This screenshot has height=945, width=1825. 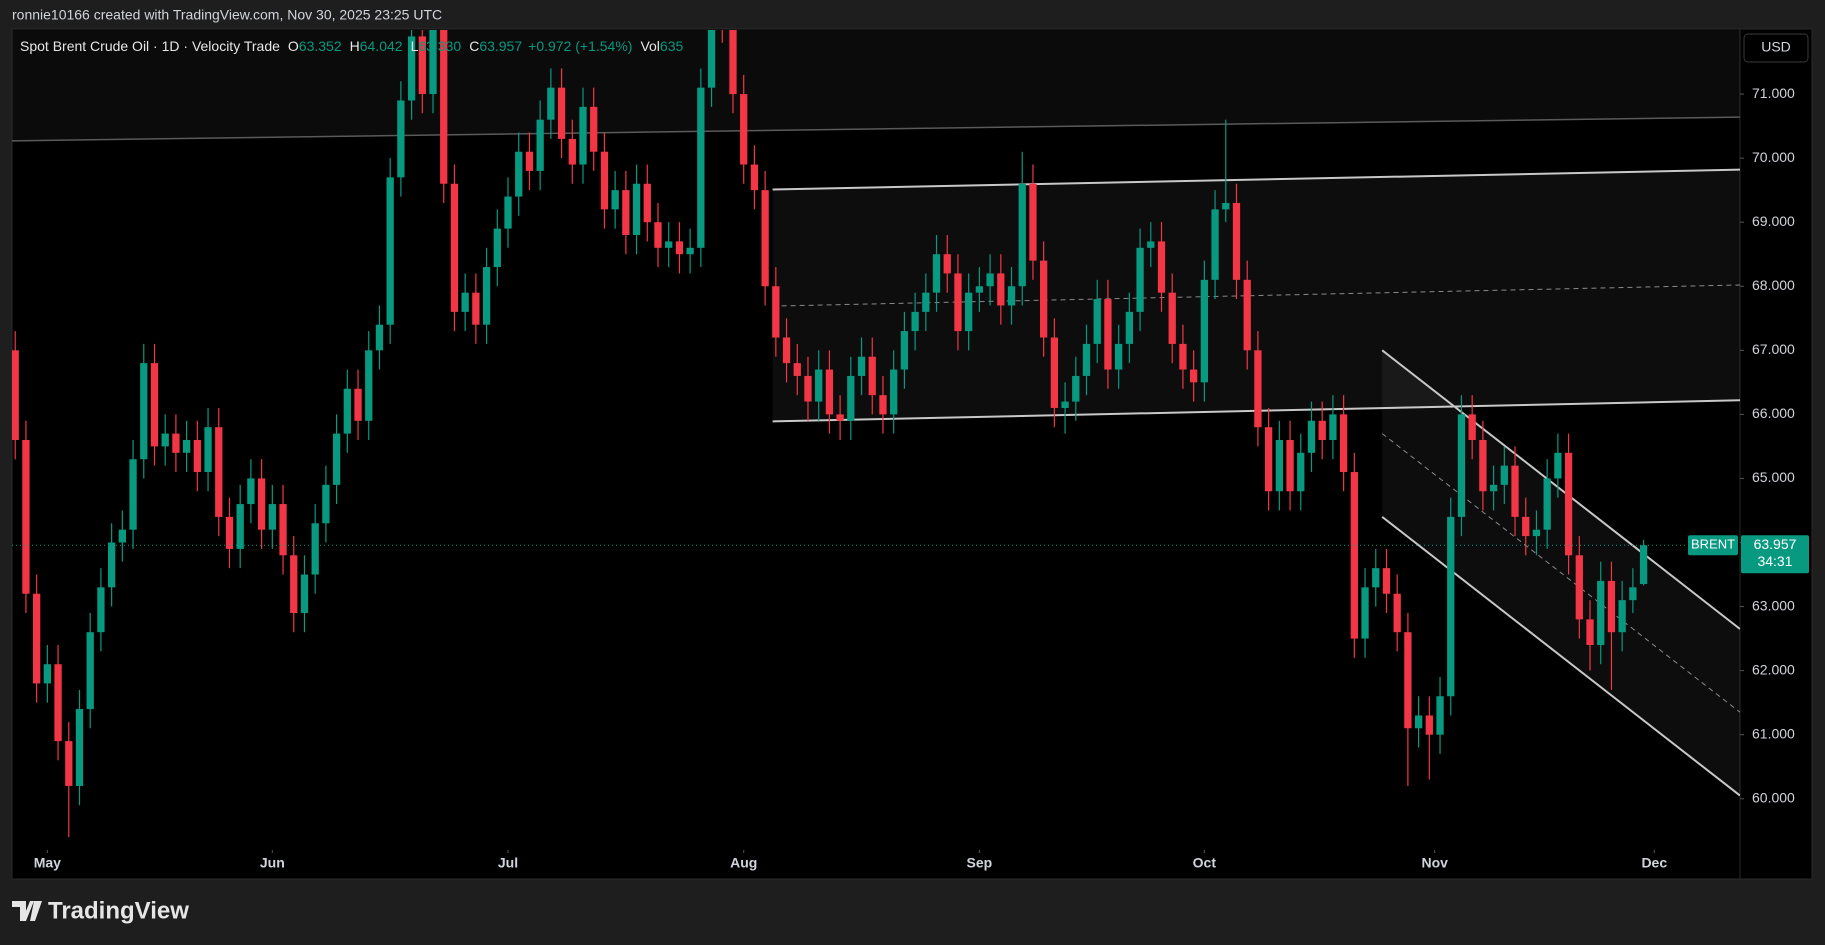 What do you see at coordinates (1713, 544) in the screenshot?
I see `symbol-label: BRENT` at bounding box center [1713, 544].